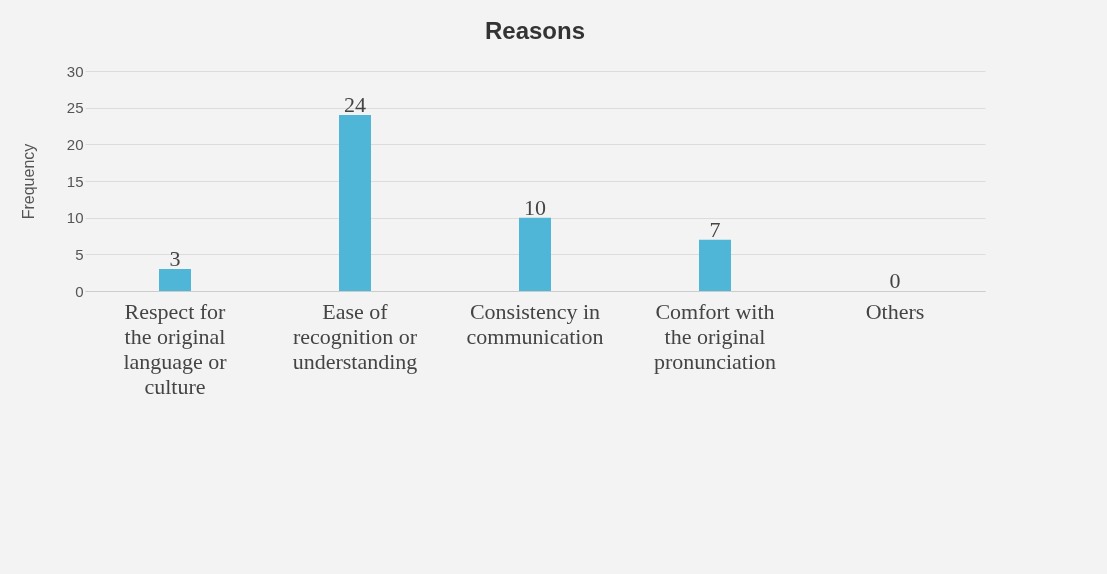 The image size is (1107, 574). I want to click on y-tick-label: 20, so click(75, 144).